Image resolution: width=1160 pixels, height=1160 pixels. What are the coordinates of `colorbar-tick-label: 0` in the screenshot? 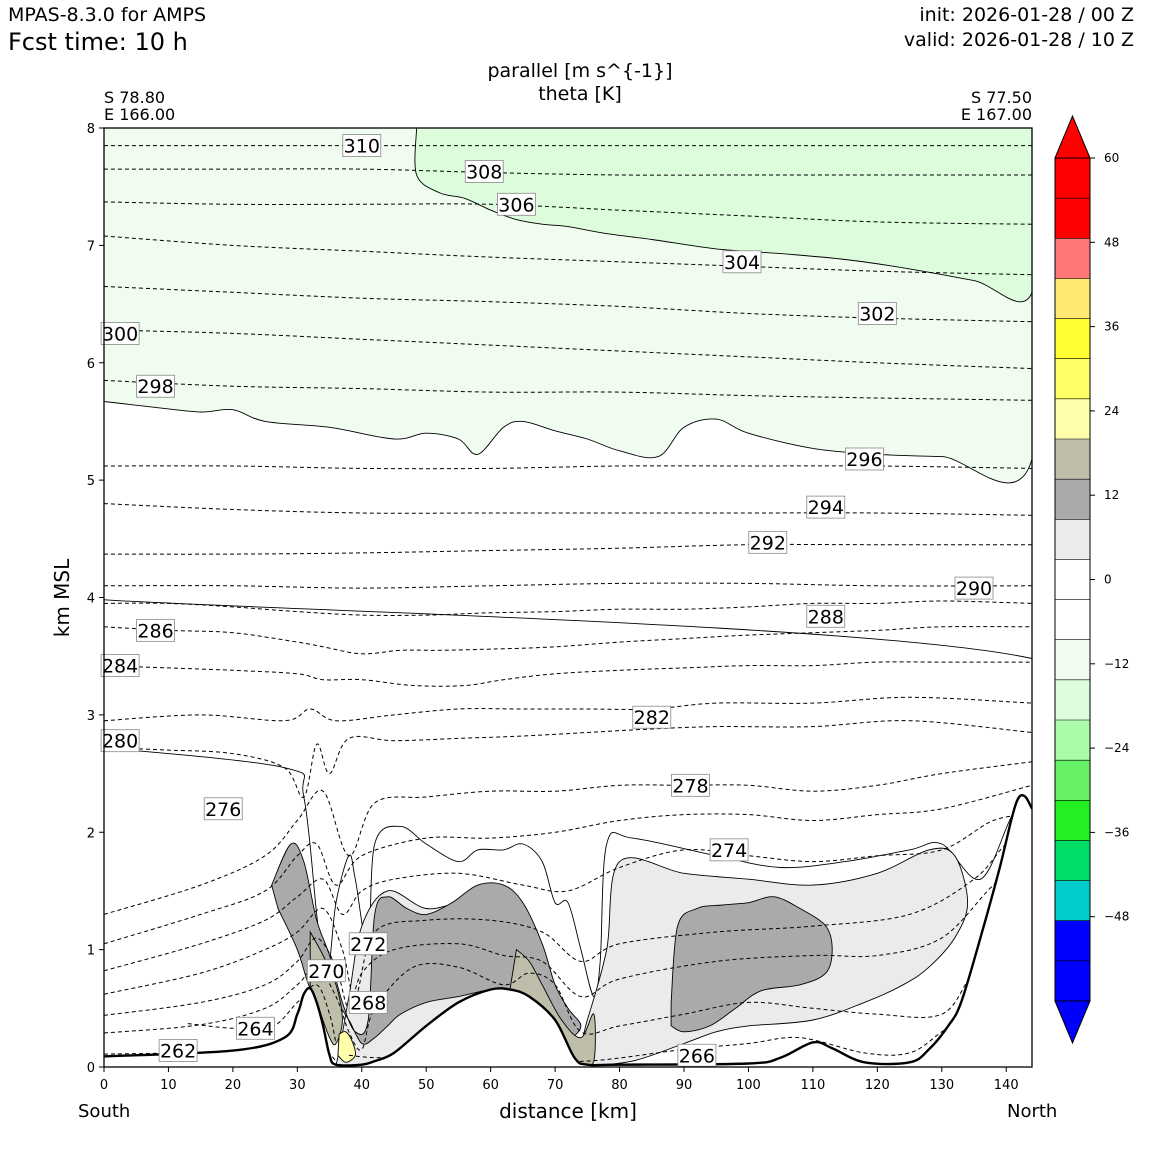 It's located at (1108, 580).